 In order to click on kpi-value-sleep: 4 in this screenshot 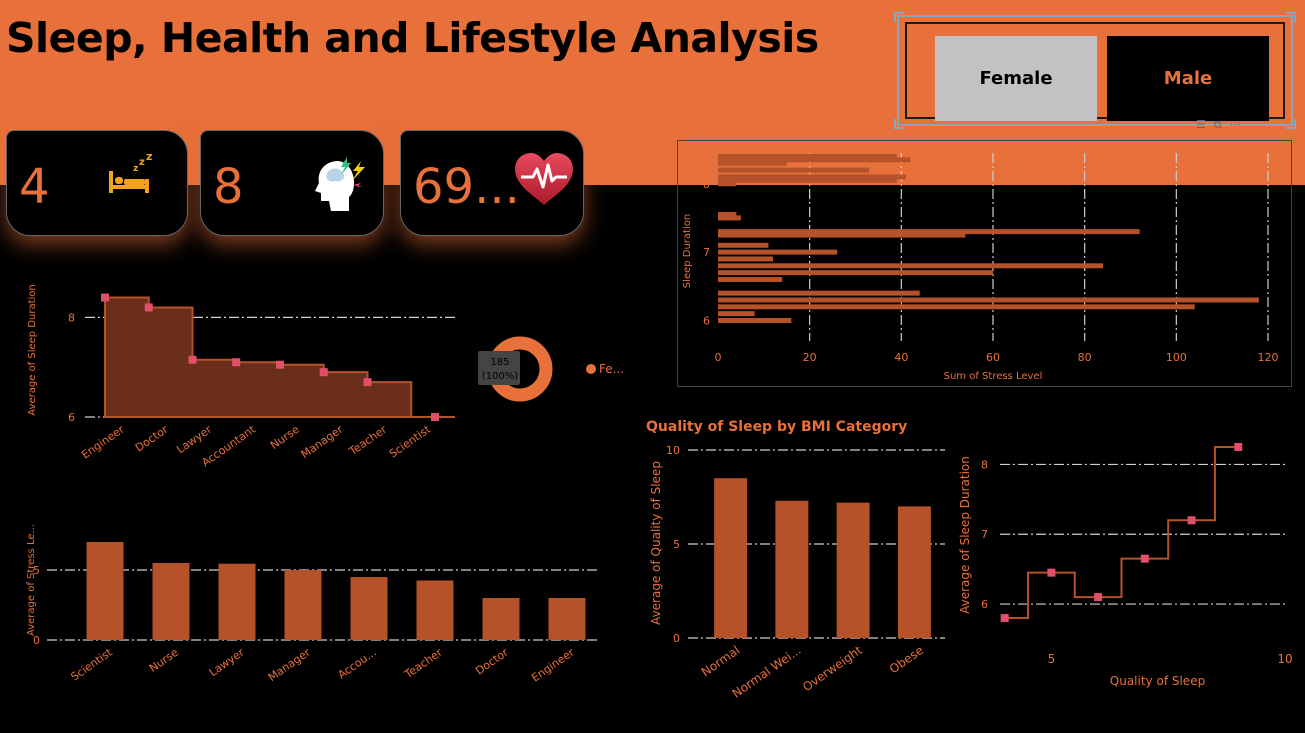, I will do `click(34, 187)`.